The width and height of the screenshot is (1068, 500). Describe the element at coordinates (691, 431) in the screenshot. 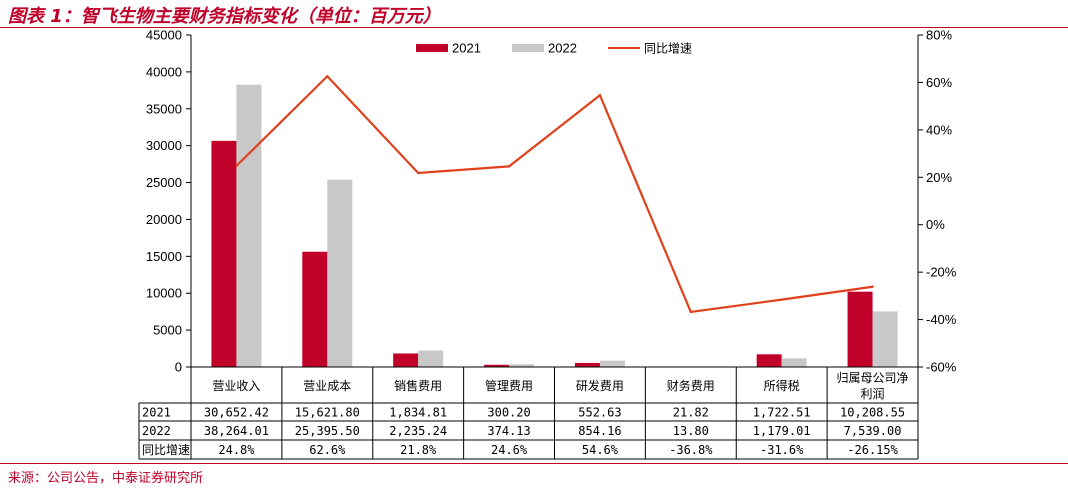

I see `table-cell-r2-c6: 13.80` at that location.